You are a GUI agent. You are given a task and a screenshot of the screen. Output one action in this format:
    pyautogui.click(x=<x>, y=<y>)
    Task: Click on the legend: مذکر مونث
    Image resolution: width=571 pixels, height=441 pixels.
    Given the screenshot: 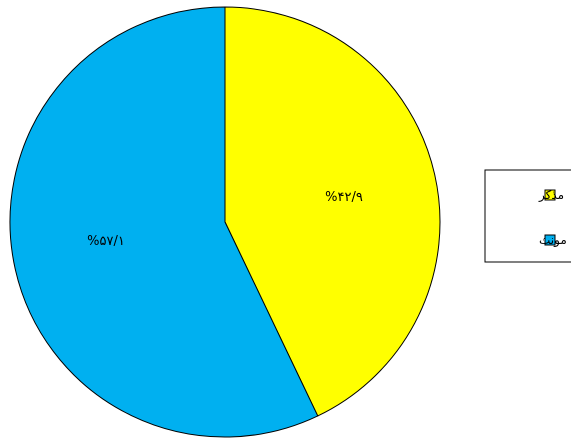 What is the action you would take?
    pyautogui.click(x=527, y=216)
    